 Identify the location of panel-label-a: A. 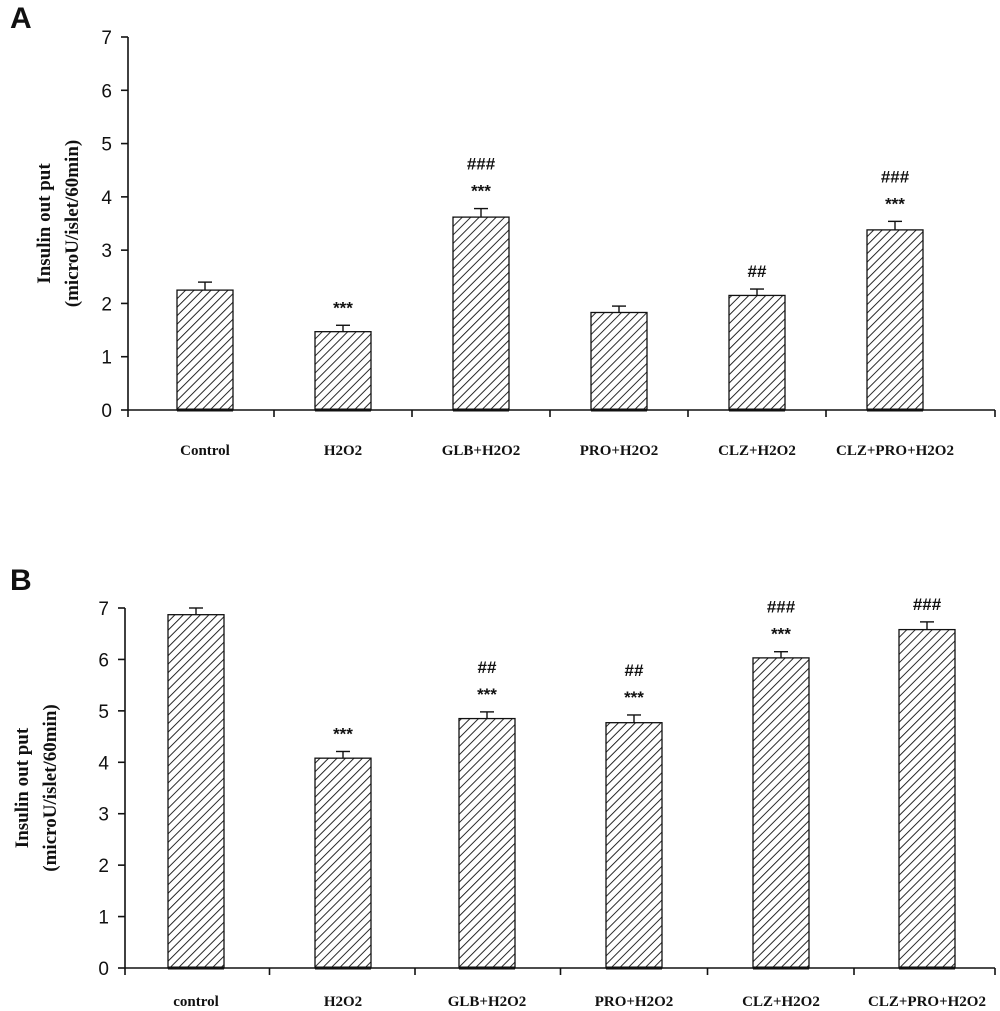
(21, 18).